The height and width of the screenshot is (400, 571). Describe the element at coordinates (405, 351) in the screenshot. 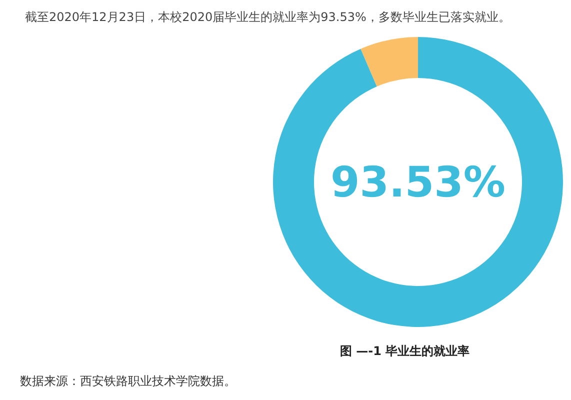

I see `text: 图 —-1 毕业生的就业率` at that location.